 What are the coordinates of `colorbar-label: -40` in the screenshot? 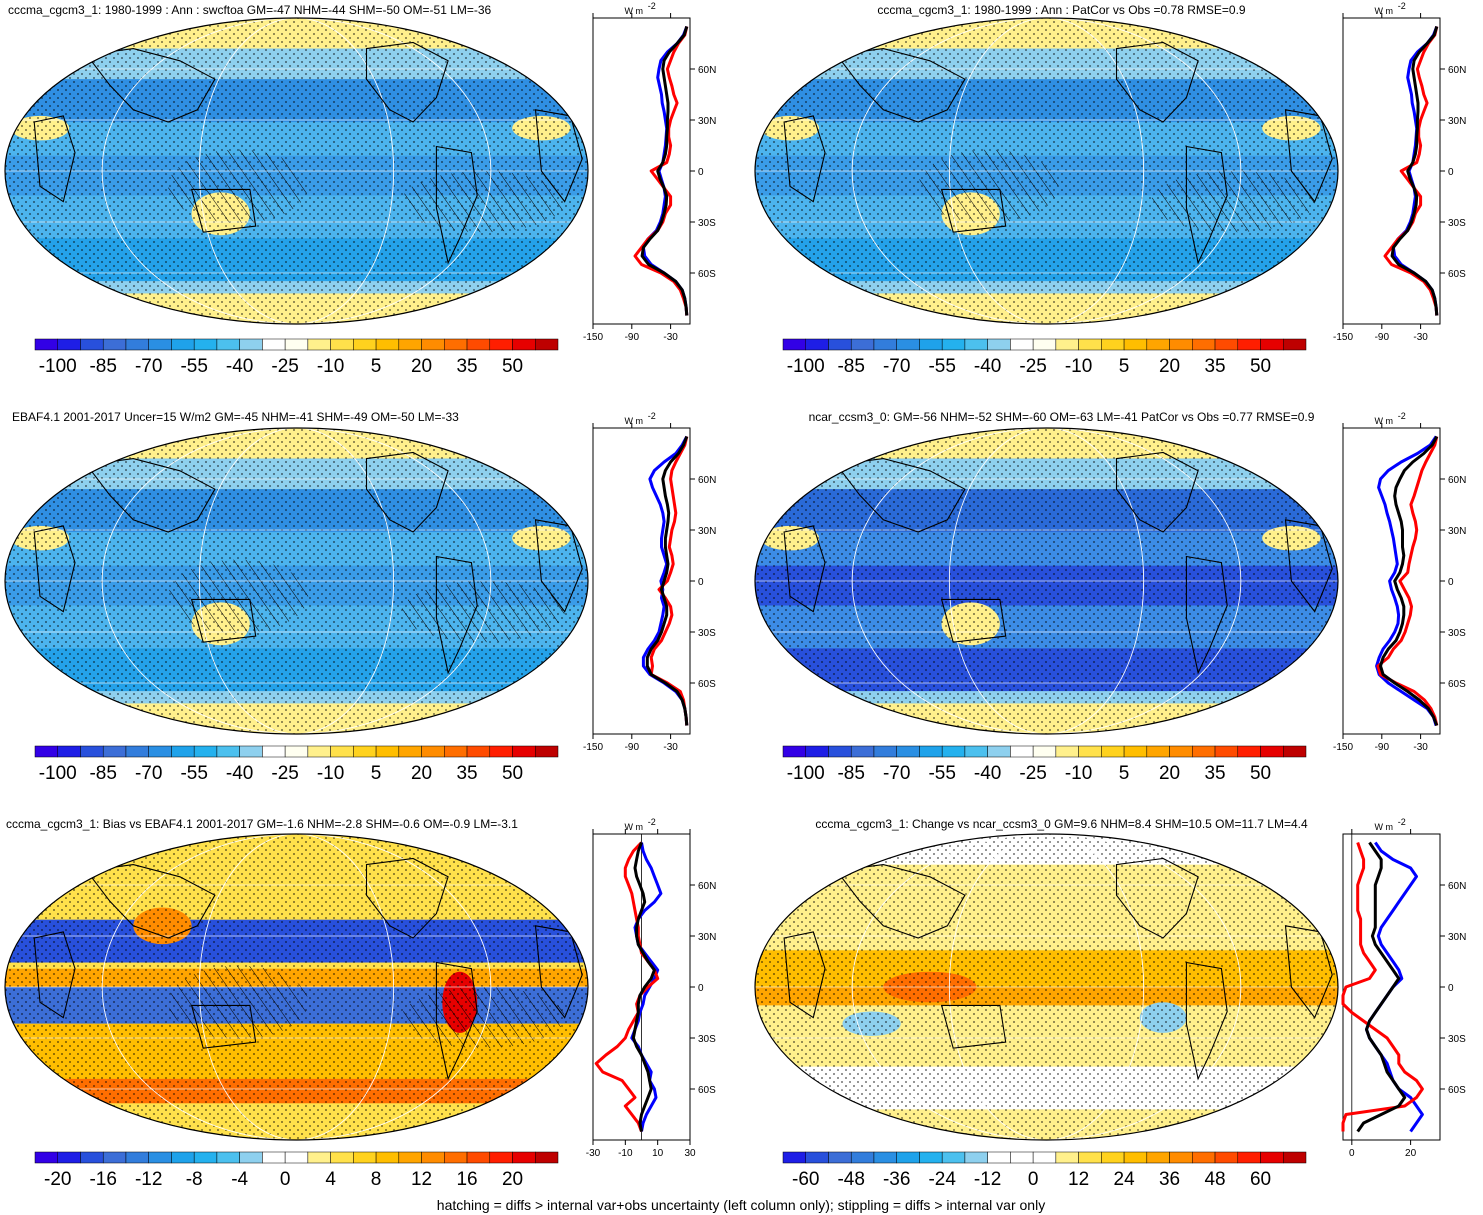 It's located at (239, 773).